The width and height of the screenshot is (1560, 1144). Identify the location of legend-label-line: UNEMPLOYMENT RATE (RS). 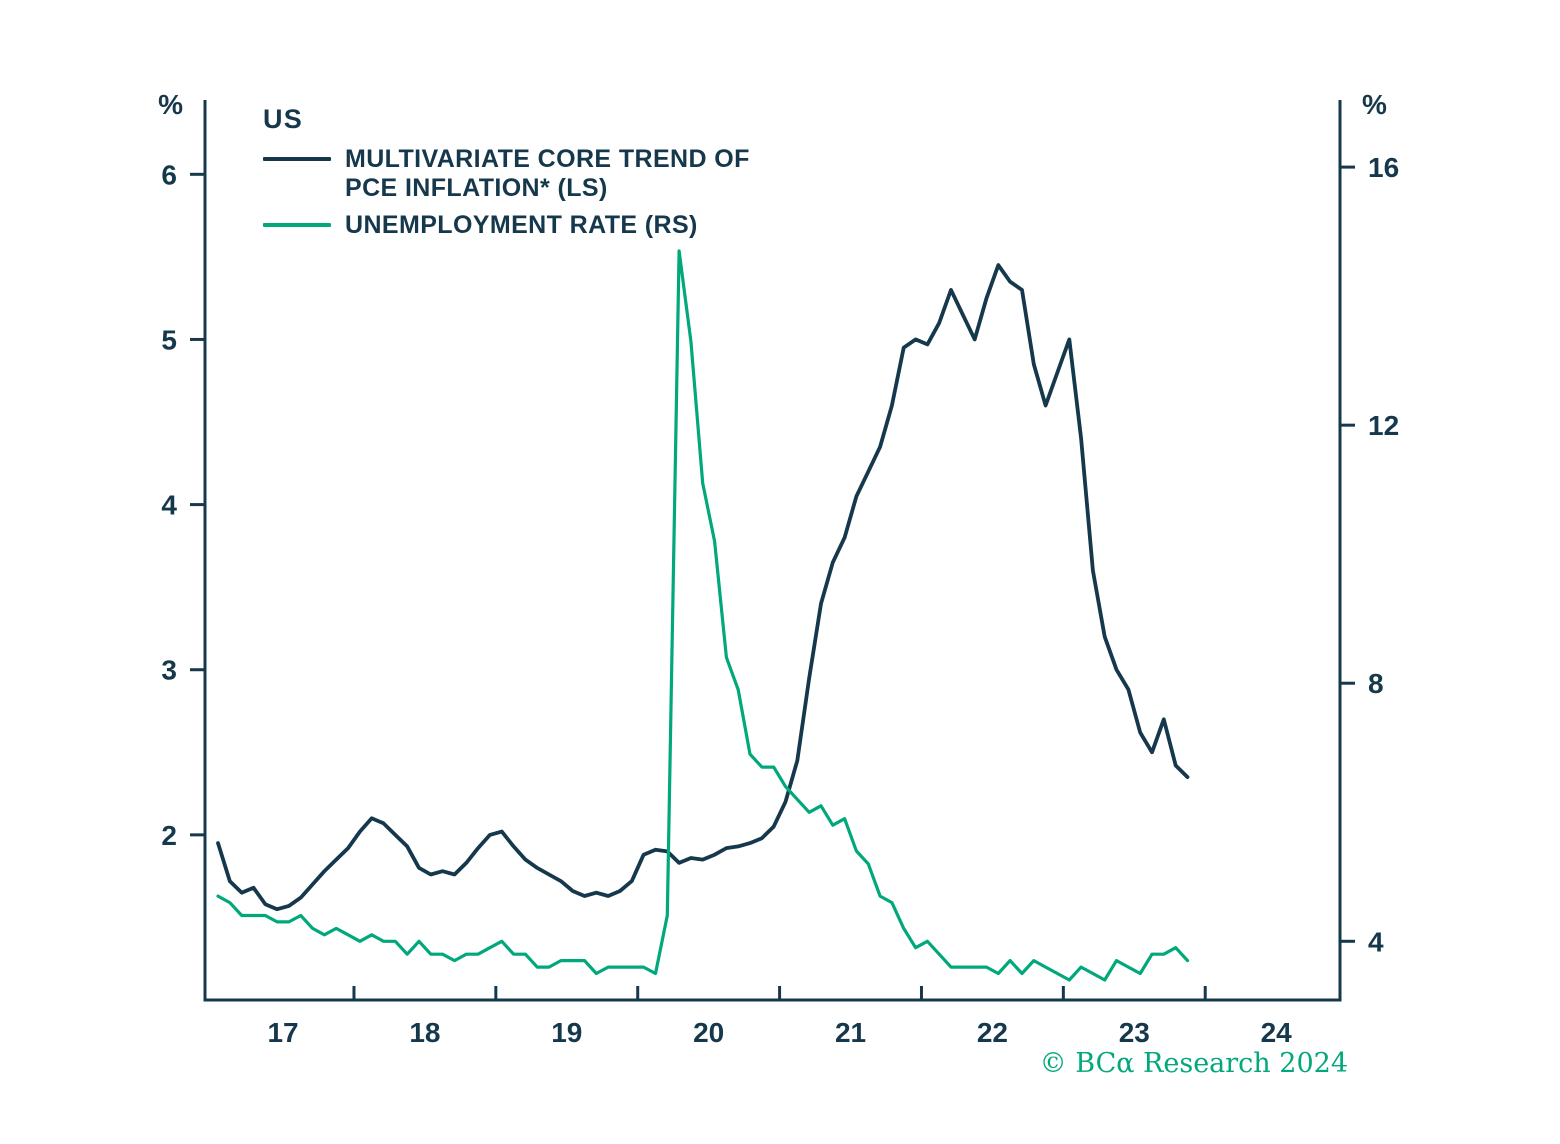
(521, 225).